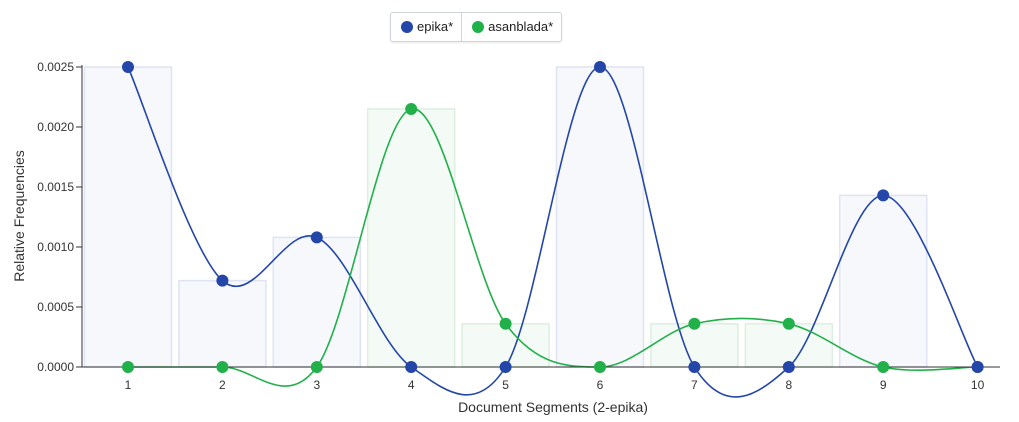  I want to click on x-tick-label: 6, so click(600, 385).